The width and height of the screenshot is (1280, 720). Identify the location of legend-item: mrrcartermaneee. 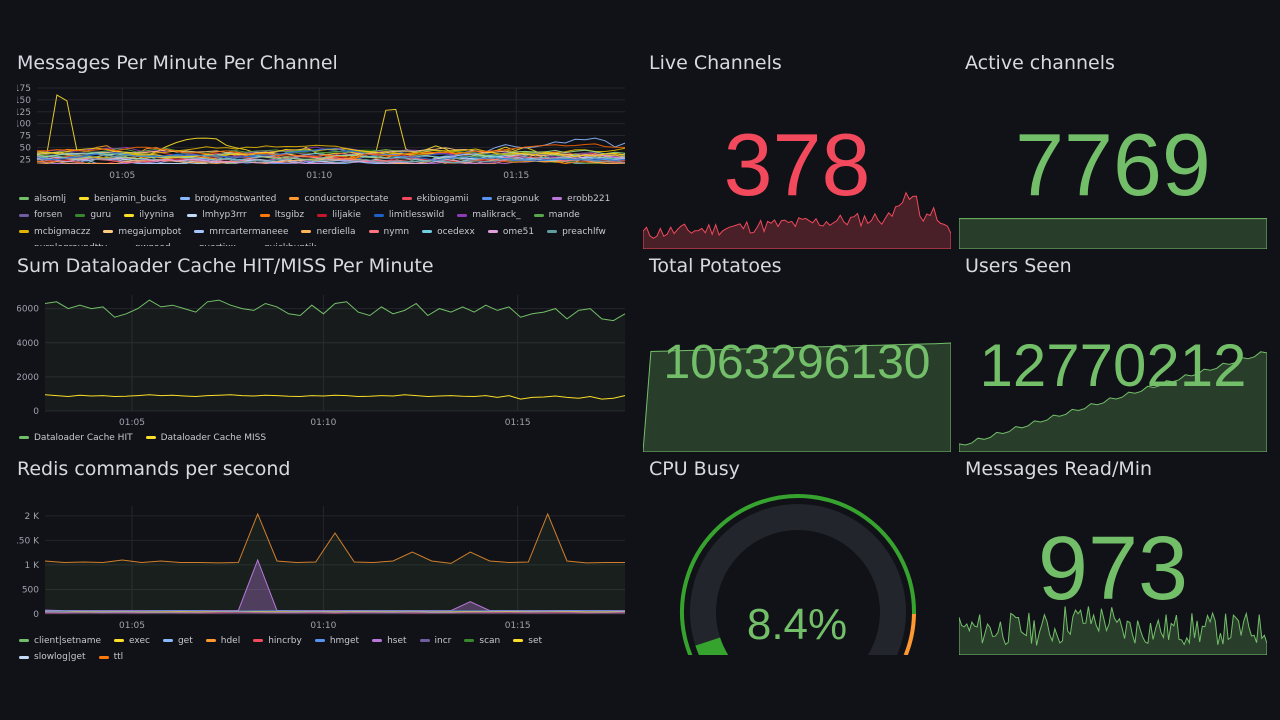
(241, 232).